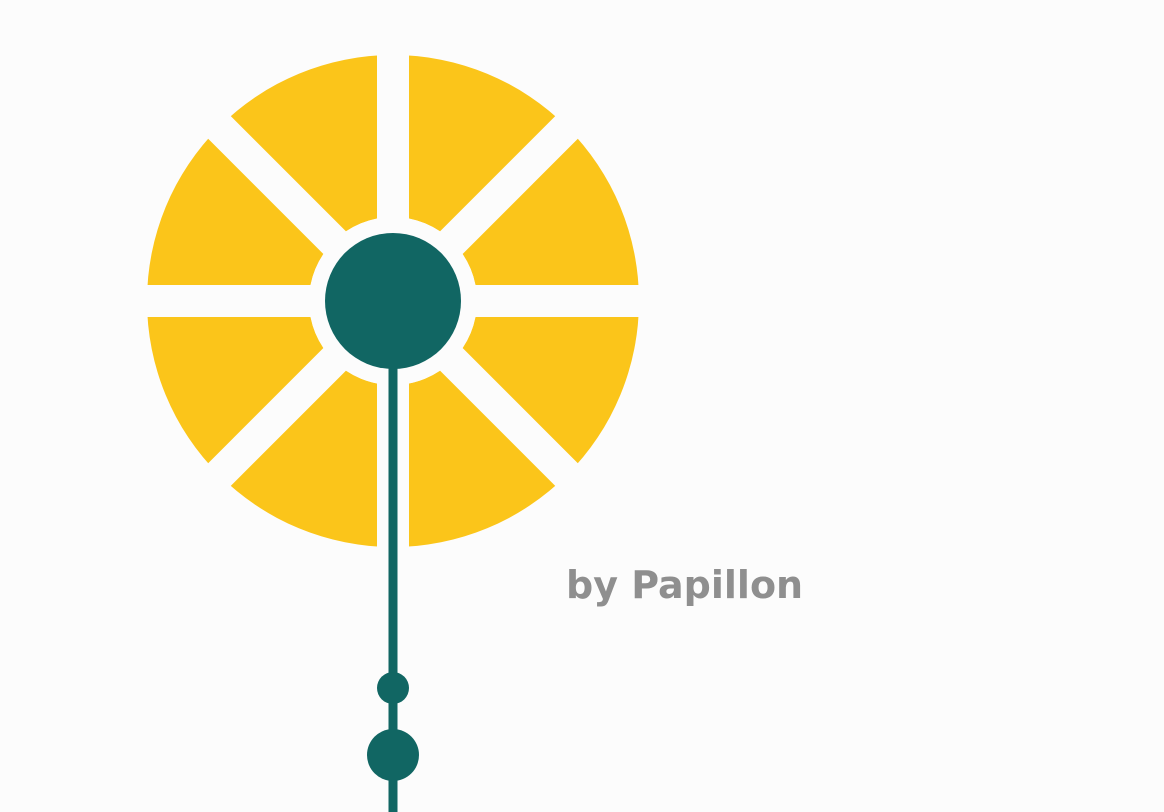 Image resolution: width=1164 pixels, height=812 pixels. What do you see at coordinates (393, 688) in the screenshot?
I see `stem-dot-small` at bounding box center [393, 688].